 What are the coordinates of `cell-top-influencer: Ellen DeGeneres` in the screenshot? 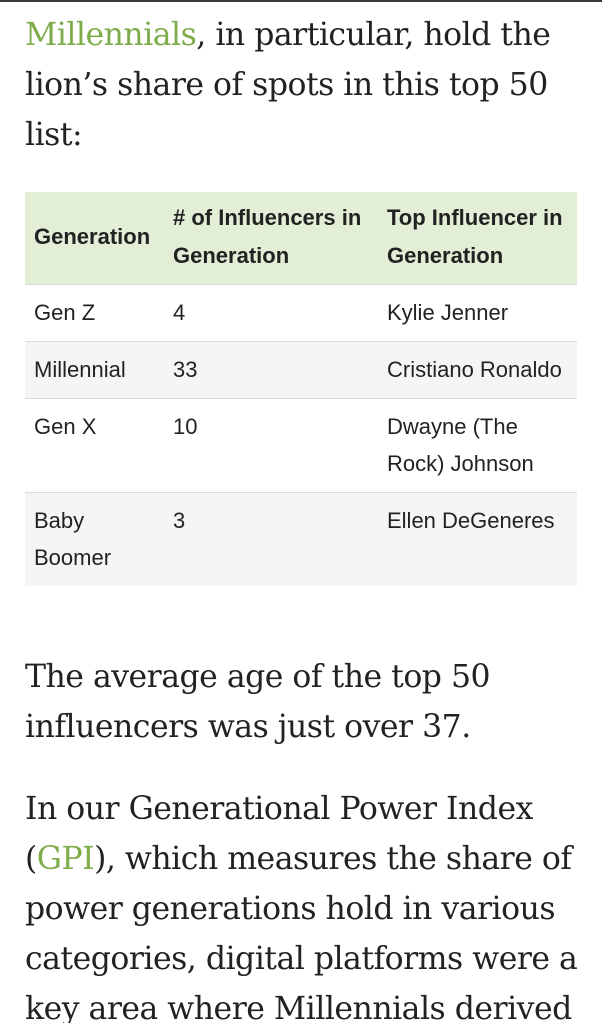 It's located at (477, 539).